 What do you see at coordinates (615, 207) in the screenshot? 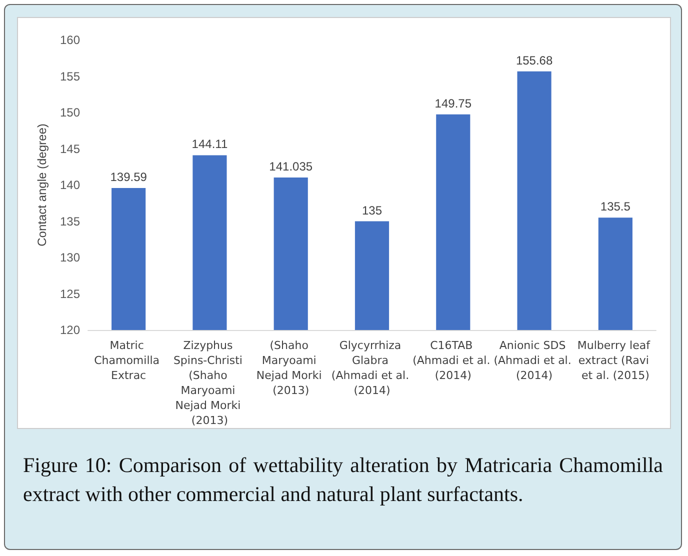
I see `data-label: 135.5` at bounding box center [615, 207].